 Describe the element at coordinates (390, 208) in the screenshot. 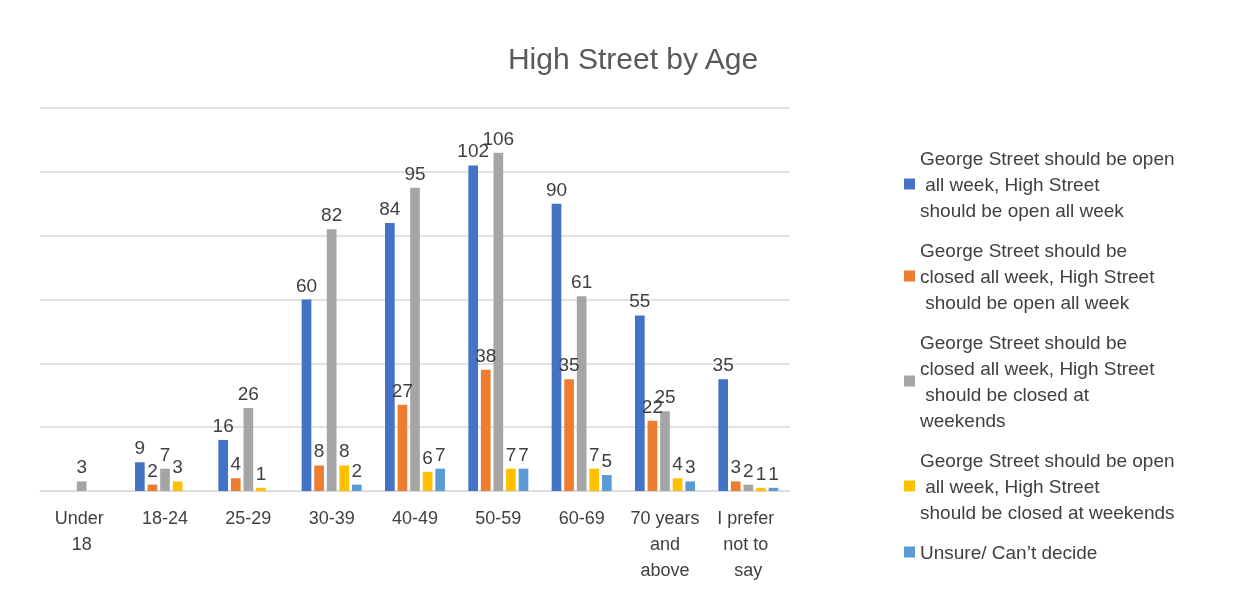

I see `data-label: 84` at that location.